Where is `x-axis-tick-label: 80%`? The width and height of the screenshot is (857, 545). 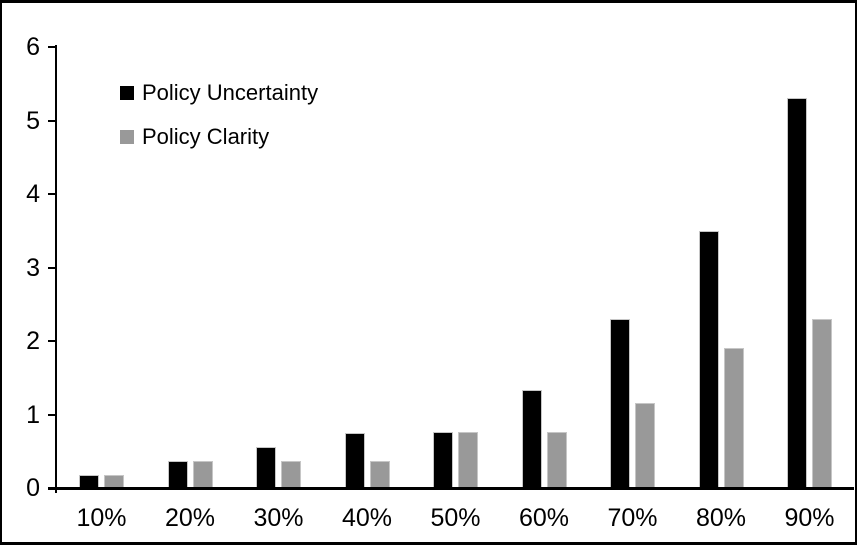
x-axis-tick-label: 80% is located at coordinates (721, 518).